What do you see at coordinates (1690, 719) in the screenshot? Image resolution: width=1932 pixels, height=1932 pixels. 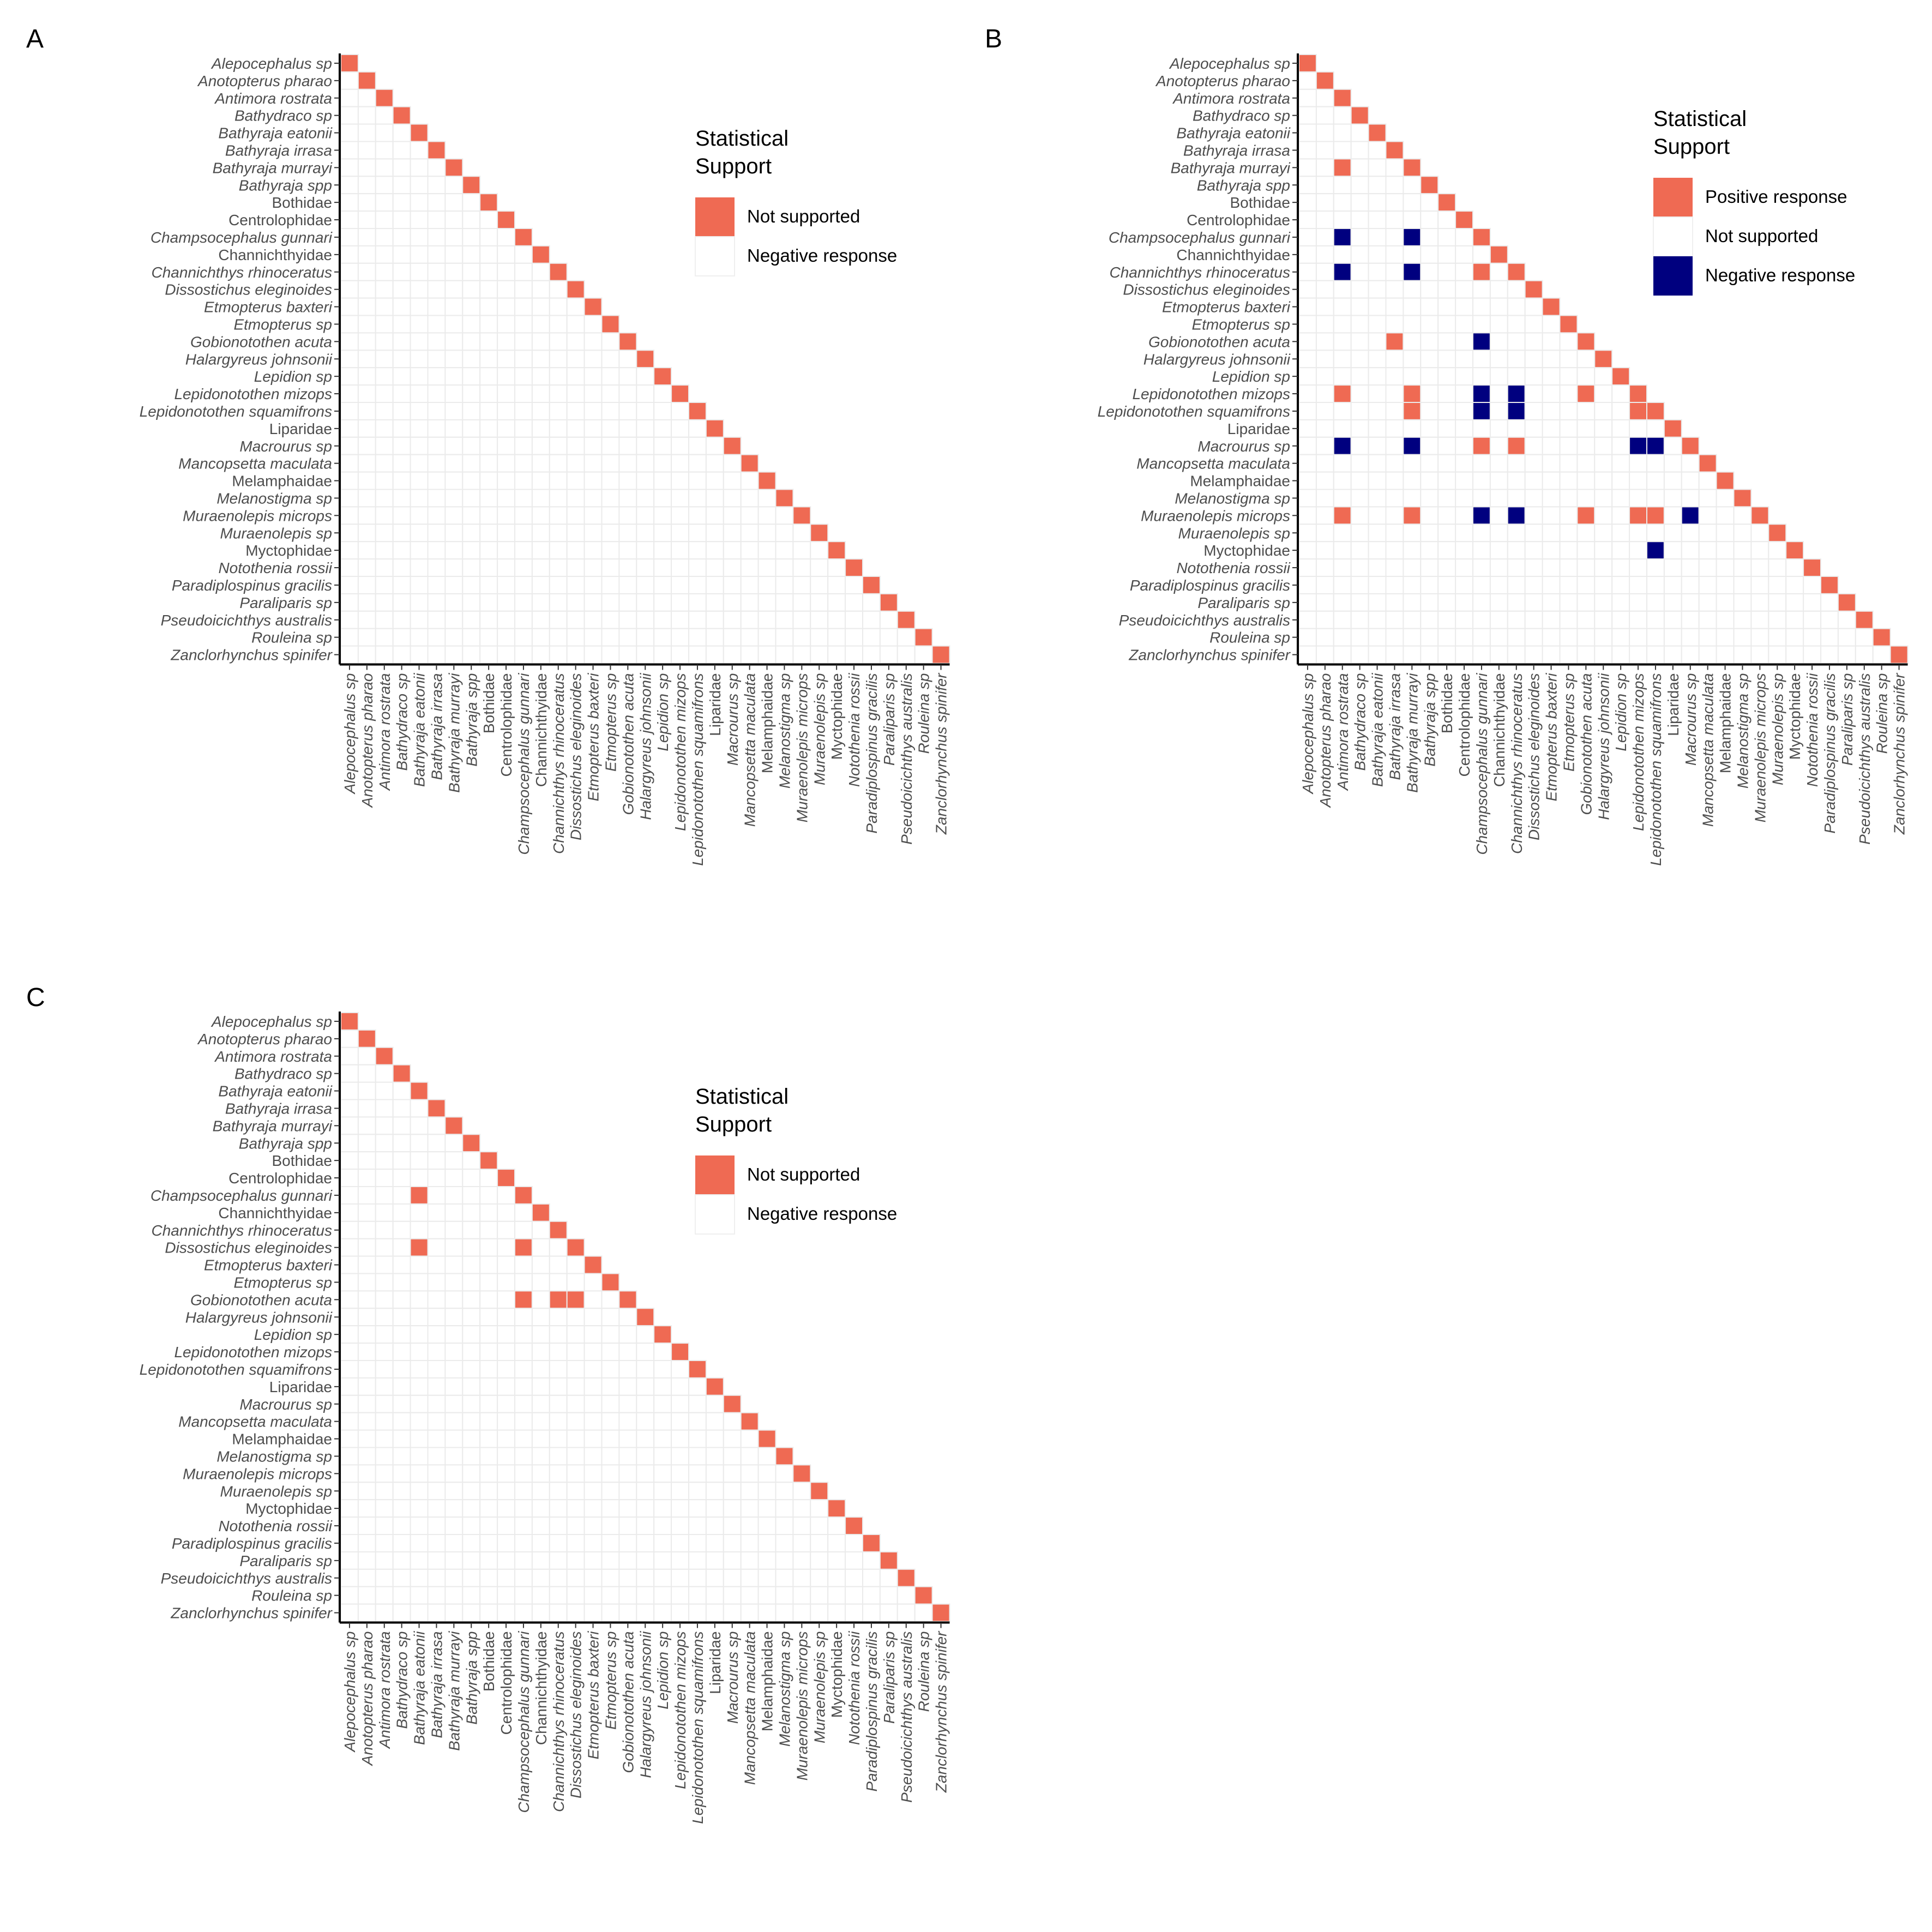 I see `x-tick-label: Macrourus sp` at bounding box center [1690, 719].